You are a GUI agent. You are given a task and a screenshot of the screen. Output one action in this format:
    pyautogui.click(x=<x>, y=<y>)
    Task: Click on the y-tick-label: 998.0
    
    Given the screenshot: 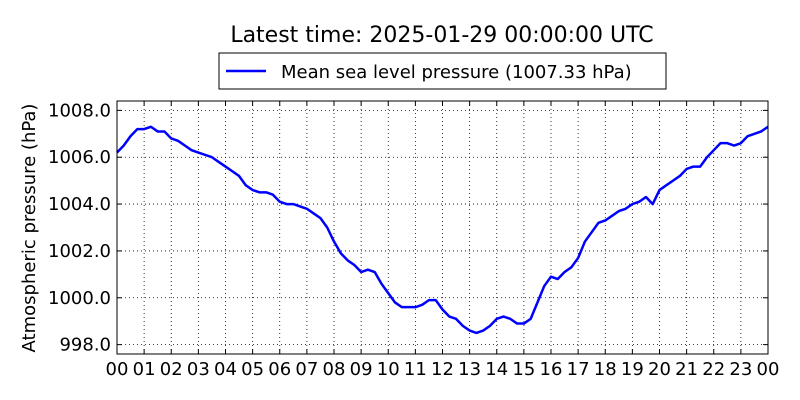 What is the action you would take?
    pyautogui.click(x=85, y=345)
    